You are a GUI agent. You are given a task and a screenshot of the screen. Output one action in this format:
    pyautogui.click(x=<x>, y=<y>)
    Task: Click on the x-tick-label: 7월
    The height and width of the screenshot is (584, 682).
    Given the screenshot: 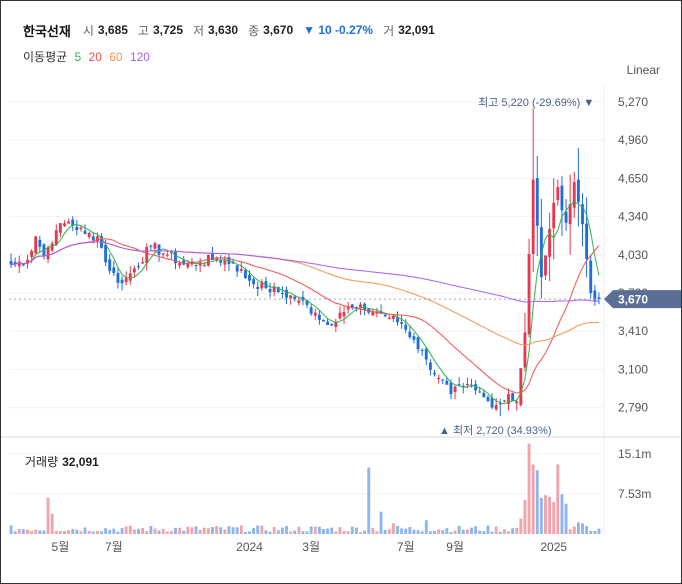 What is the action you would take?
    pyautogui.click(x=406, y=547)
    